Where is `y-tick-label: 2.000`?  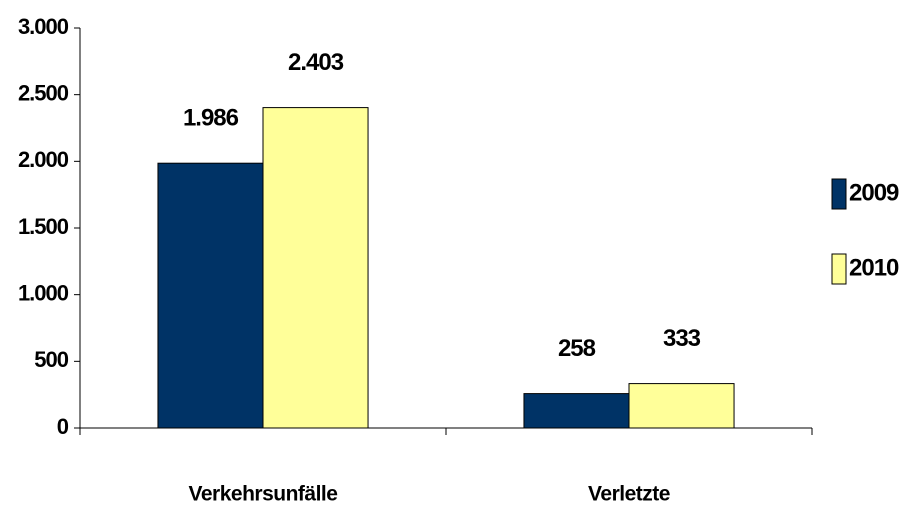 y-tick-label: 2.000 is located at coordinates (43, 159).